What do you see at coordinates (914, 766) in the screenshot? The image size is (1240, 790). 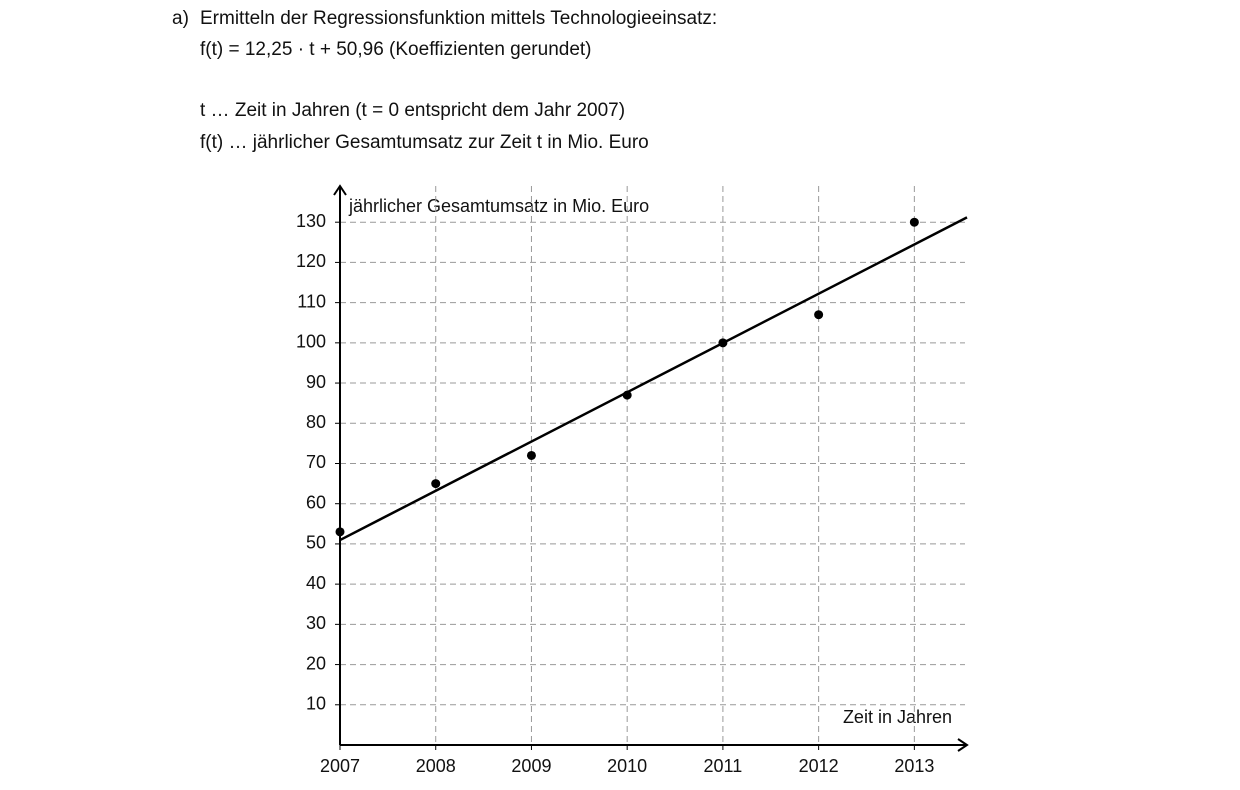 I see `x-tick-label: 2013` at bounding box center [914, 766].